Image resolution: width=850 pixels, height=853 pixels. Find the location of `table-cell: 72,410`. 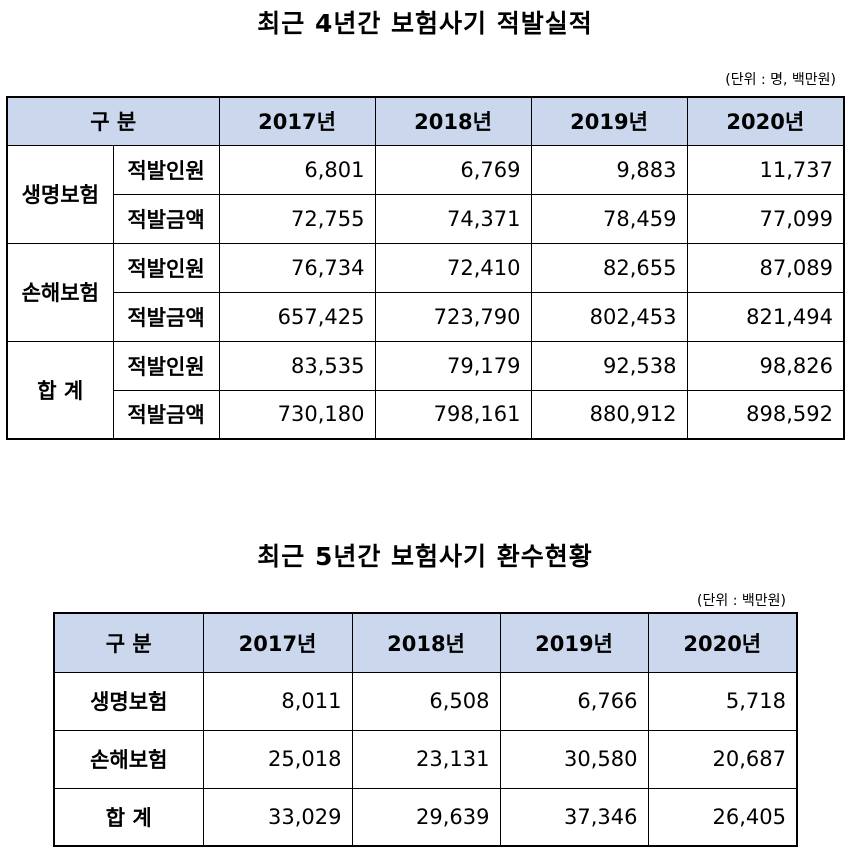

table-cell: 72,410 is located at coordinates (453, 267).